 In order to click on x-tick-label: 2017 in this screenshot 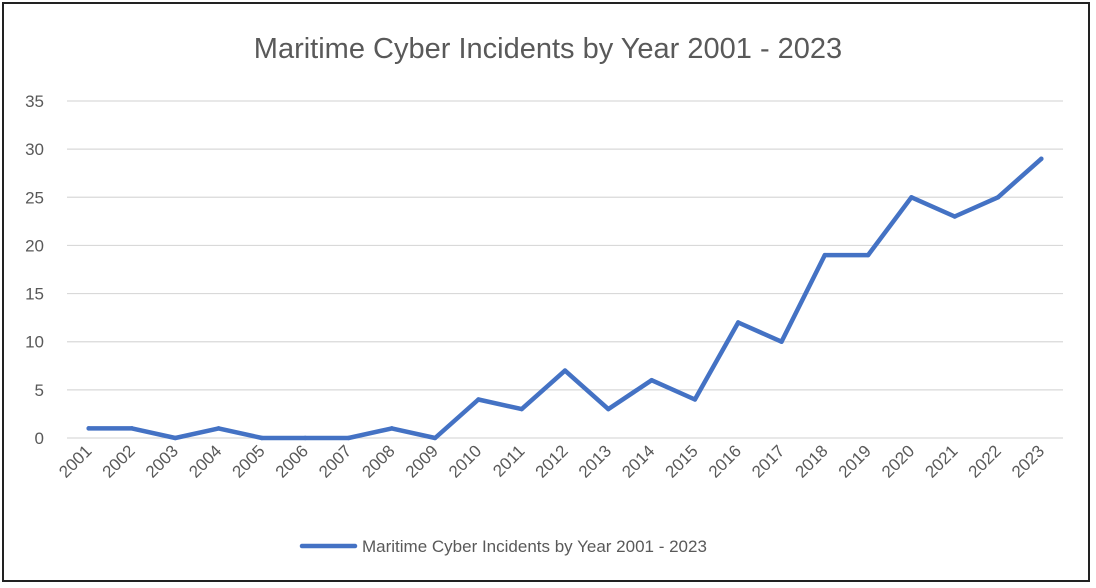, I will do `click(768, 461)`.